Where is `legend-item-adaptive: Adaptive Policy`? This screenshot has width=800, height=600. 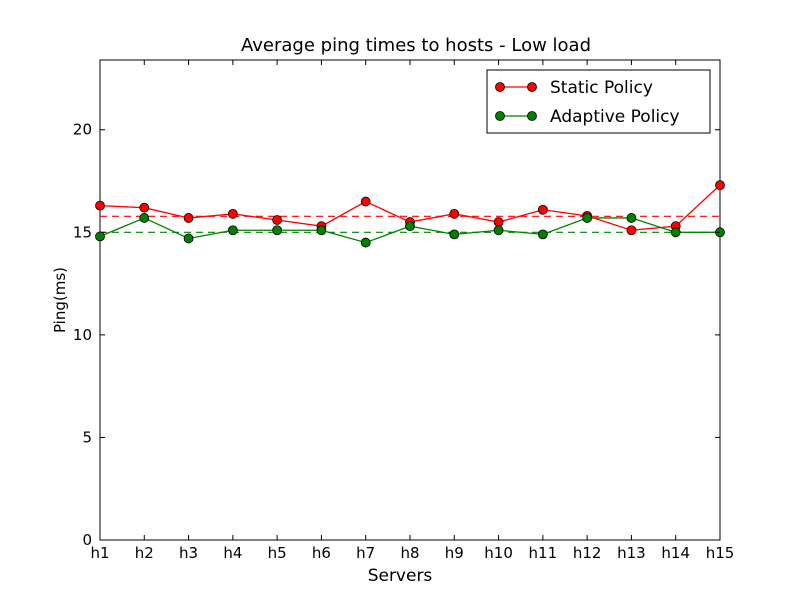 legend-item-adaptive: Adaptive Policy is located at coordinates (587, 117).